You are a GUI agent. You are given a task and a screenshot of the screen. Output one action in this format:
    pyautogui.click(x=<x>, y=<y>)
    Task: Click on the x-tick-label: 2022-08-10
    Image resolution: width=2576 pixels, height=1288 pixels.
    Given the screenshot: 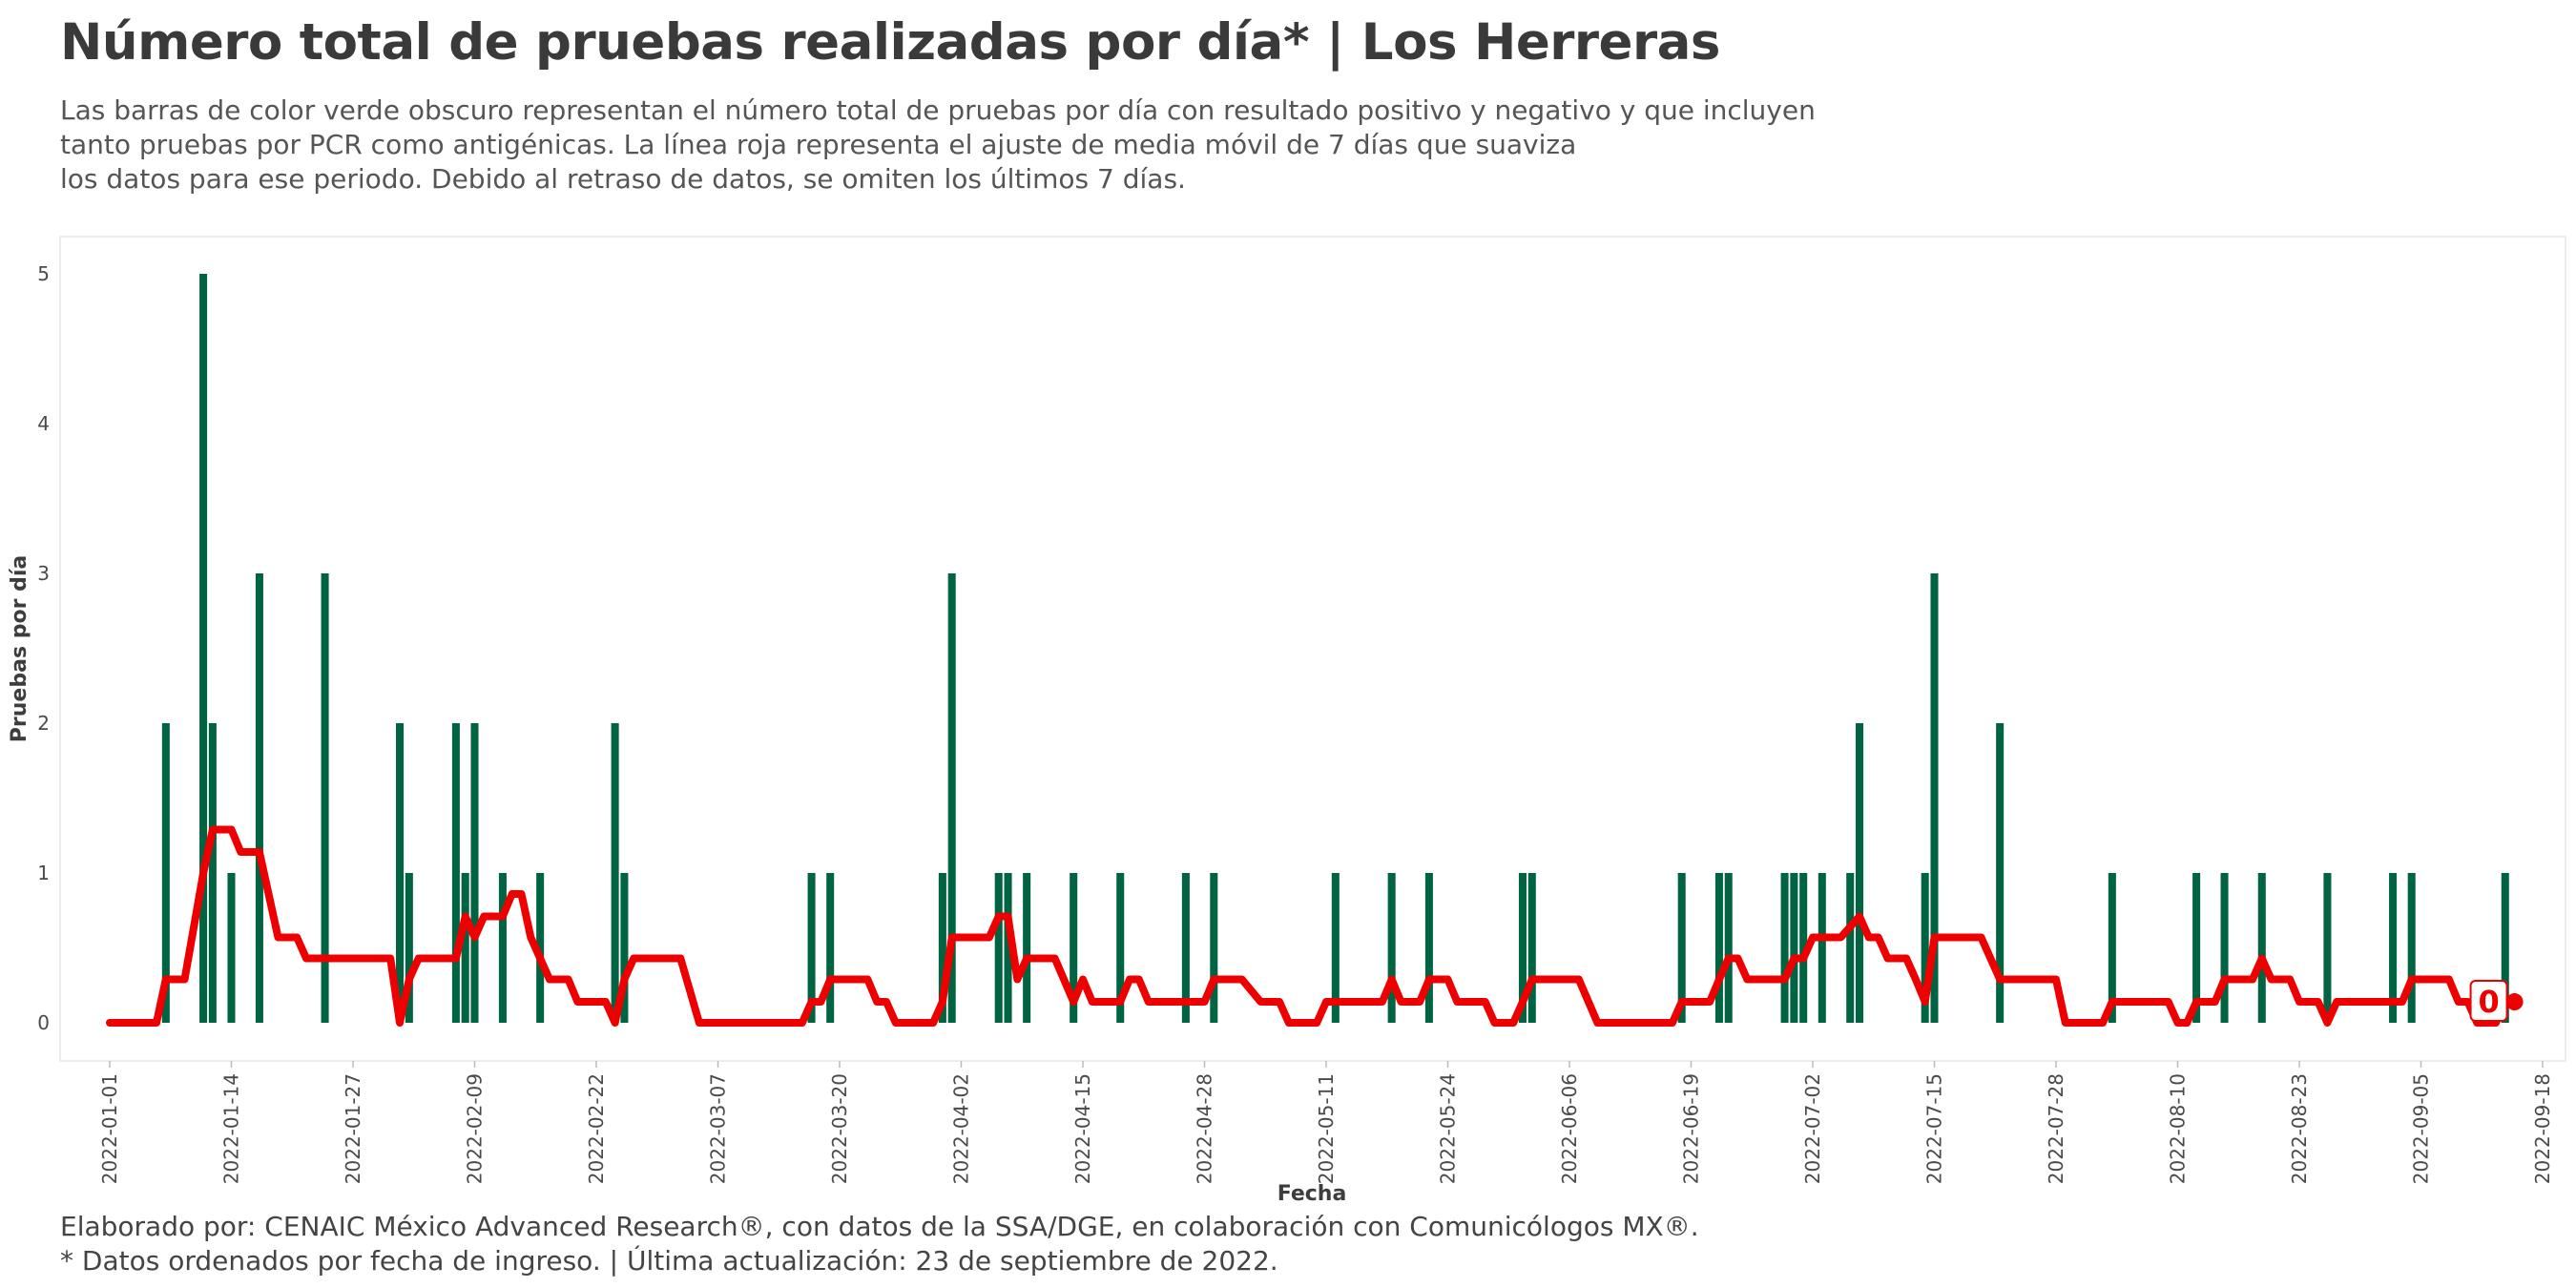 What is the action you would take?
    pyautogui.click(x=2178, y=1128)
    